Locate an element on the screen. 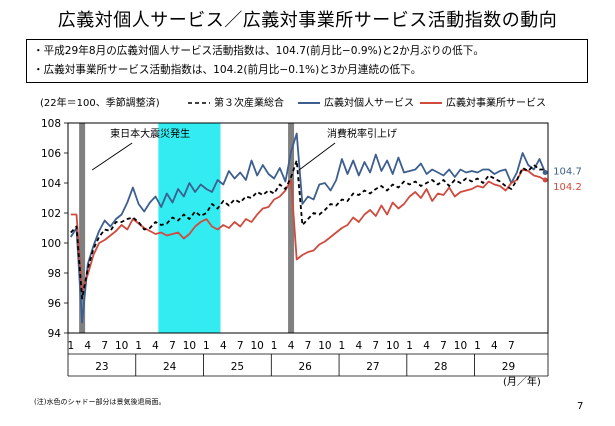 The width and height of the screenshot is (615, 426). end-label-personal: 104.7 is located at coordinates (567, 172).